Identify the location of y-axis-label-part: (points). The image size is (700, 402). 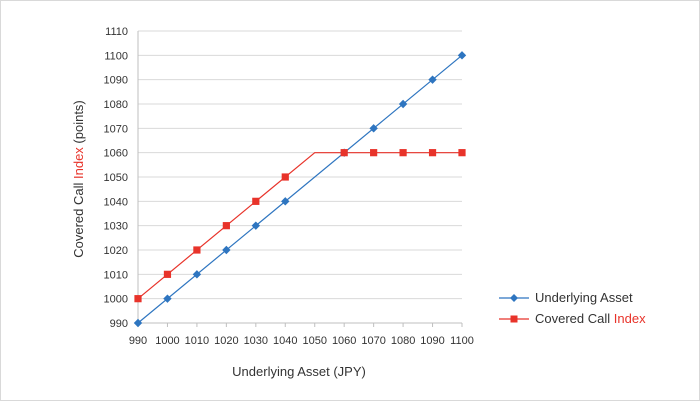
(78, 123).